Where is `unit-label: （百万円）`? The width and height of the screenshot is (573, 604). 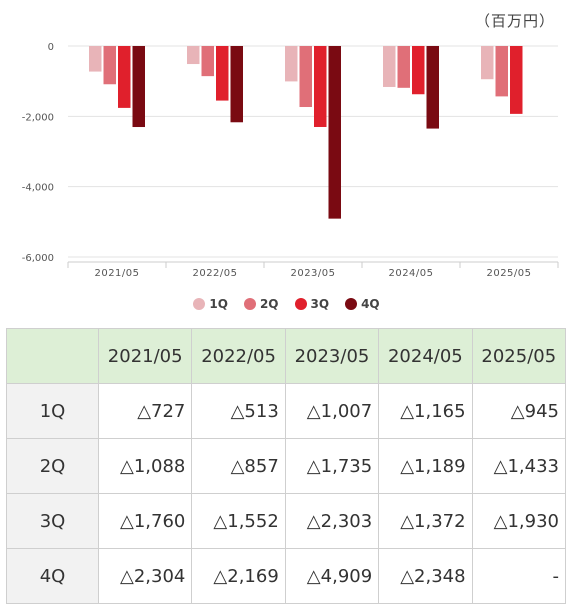
unit-label: （百万円） is located at coordinates (514, 21).